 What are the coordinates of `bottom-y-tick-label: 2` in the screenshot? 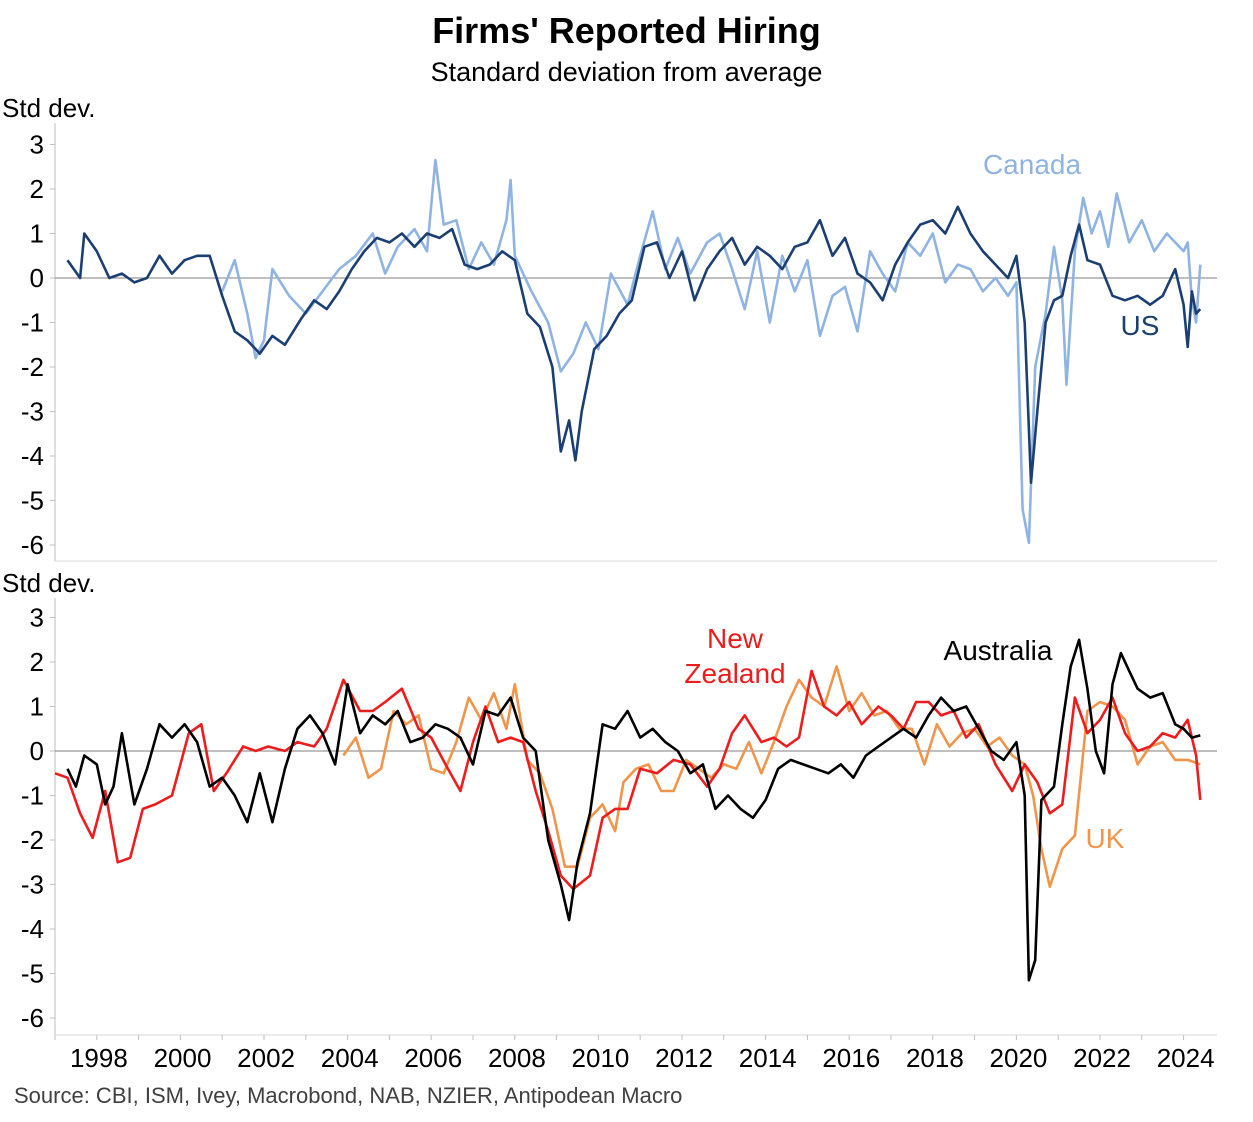 It's located at (37, 662).